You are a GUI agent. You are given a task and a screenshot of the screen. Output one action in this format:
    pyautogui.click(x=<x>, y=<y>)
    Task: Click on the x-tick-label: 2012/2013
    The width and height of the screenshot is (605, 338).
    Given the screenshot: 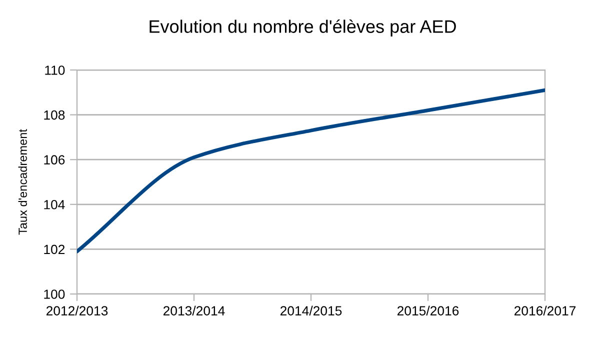 What is the action you would take?
    pyautogui.click(x=77, y=311)
    